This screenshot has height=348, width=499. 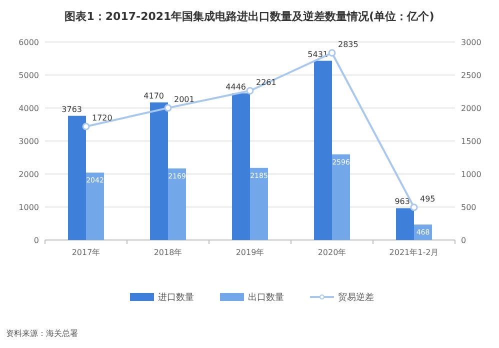 I want to click on y-tick-label: 0, so click(x=36, y=240).